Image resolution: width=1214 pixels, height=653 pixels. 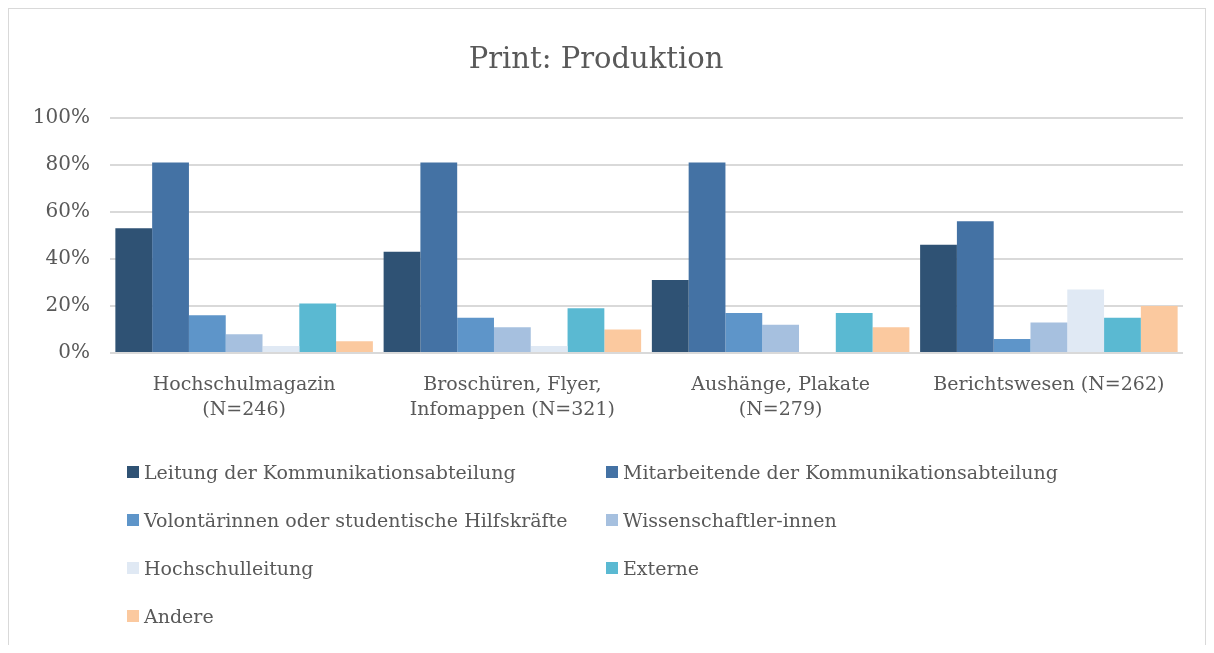 I want to click on legend-label: Mitarbeitende der Kommunikationsabteilung, so click(x=840, y=472).